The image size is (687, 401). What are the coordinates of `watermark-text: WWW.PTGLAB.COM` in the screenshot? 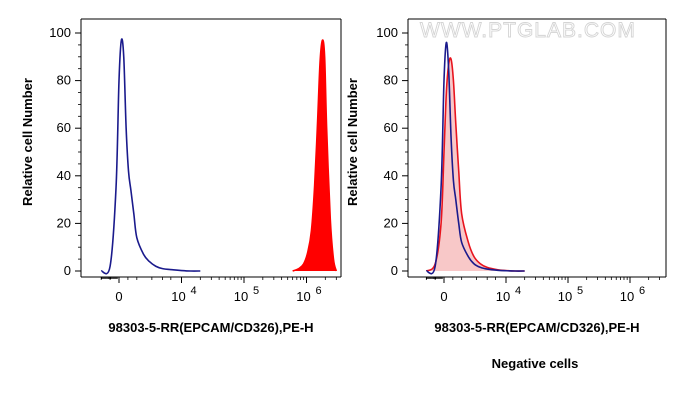 It's located at (528, 30).